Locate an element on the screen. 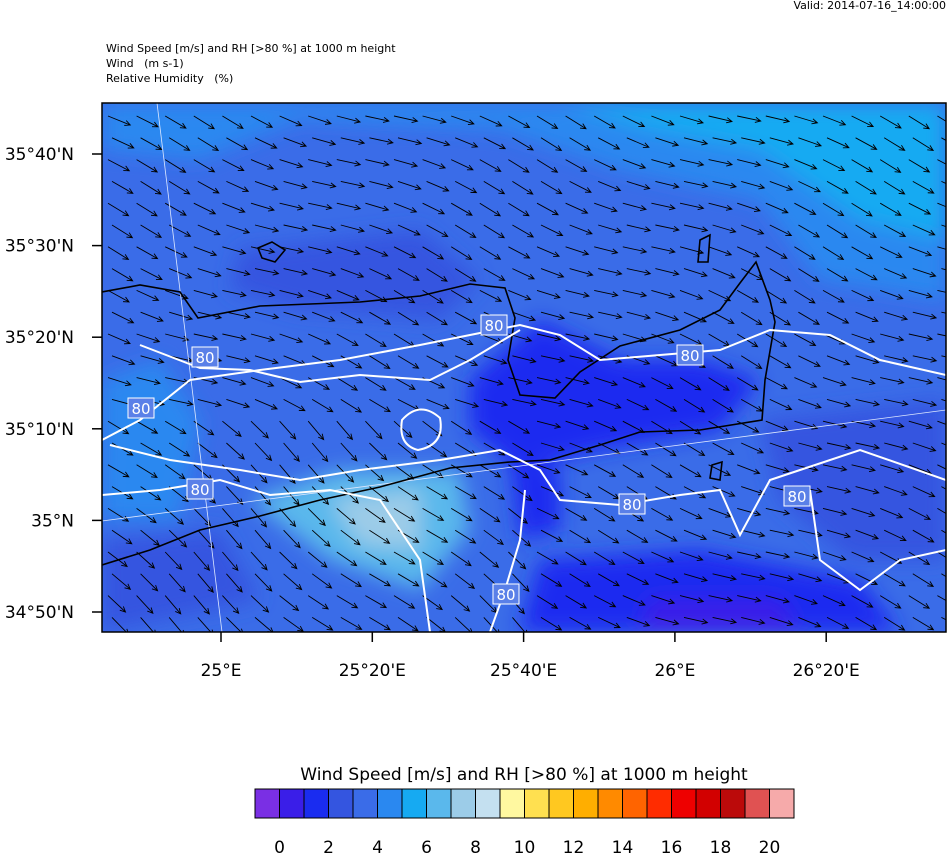 The image size is (948, 858). colorbar-label: 20 is located at coordinates (770, 846).